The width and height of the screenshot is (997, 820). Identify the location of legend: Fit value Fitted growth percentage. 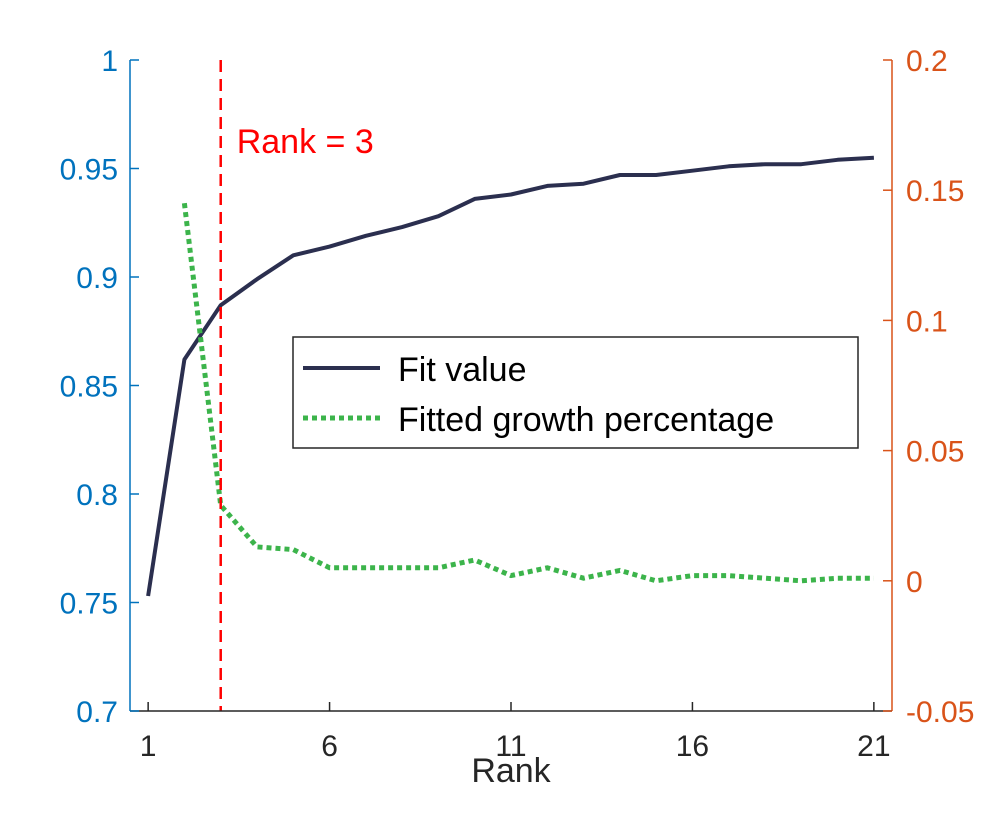
(575, 392).